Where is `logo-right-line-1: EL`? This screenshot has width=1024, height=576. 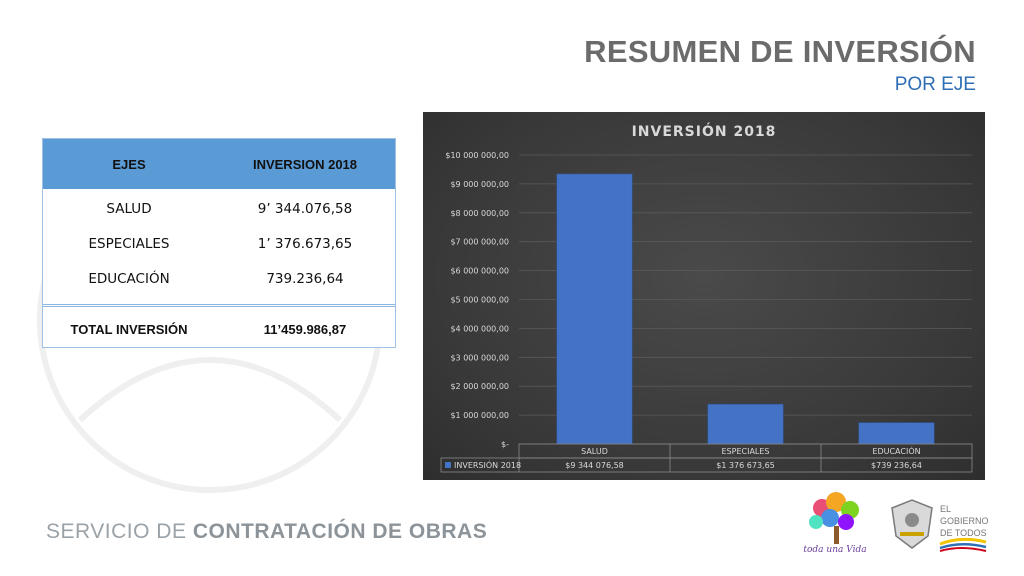
logo-right-line-1: EL is located at coordinates (945, 509).